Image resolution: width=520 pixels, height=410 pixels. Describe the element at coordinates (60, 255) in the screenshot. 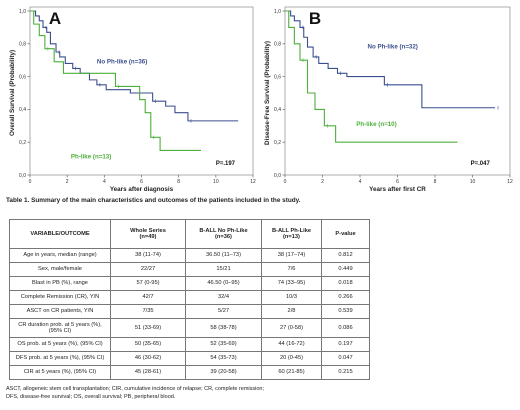

I see `table-cell: Age in years, median (range)` at that location.